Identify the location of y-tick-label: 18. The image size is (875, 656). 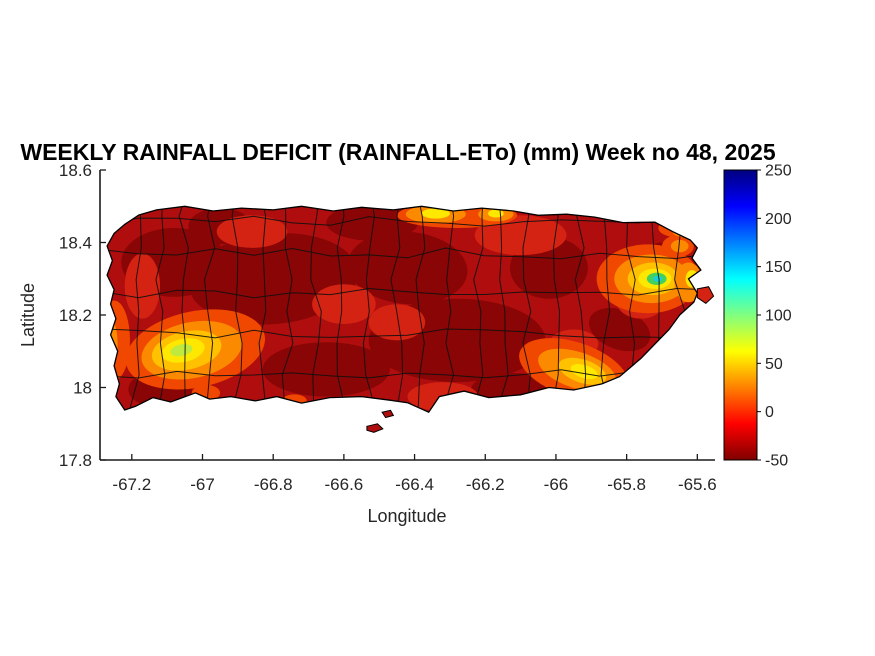
(82, 388).